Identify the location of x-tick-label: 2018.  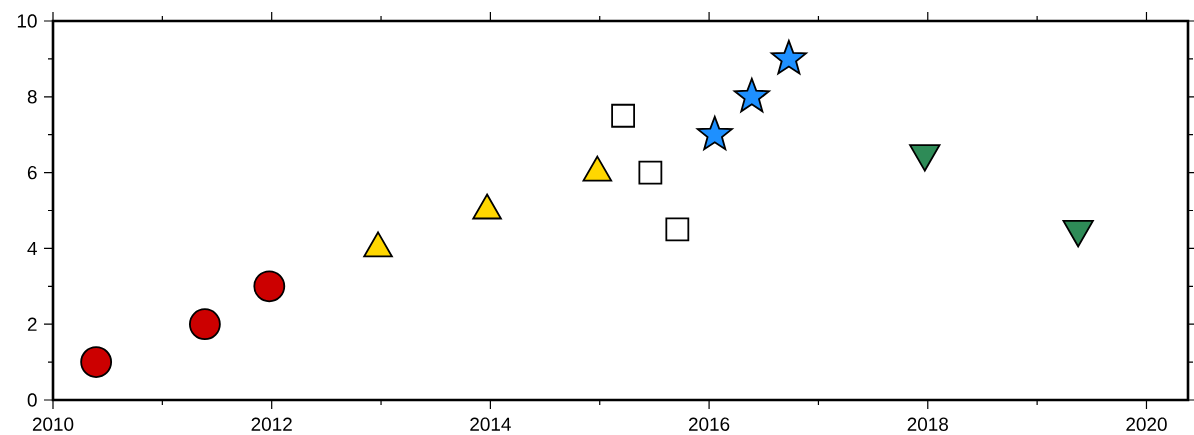
(927, 424).